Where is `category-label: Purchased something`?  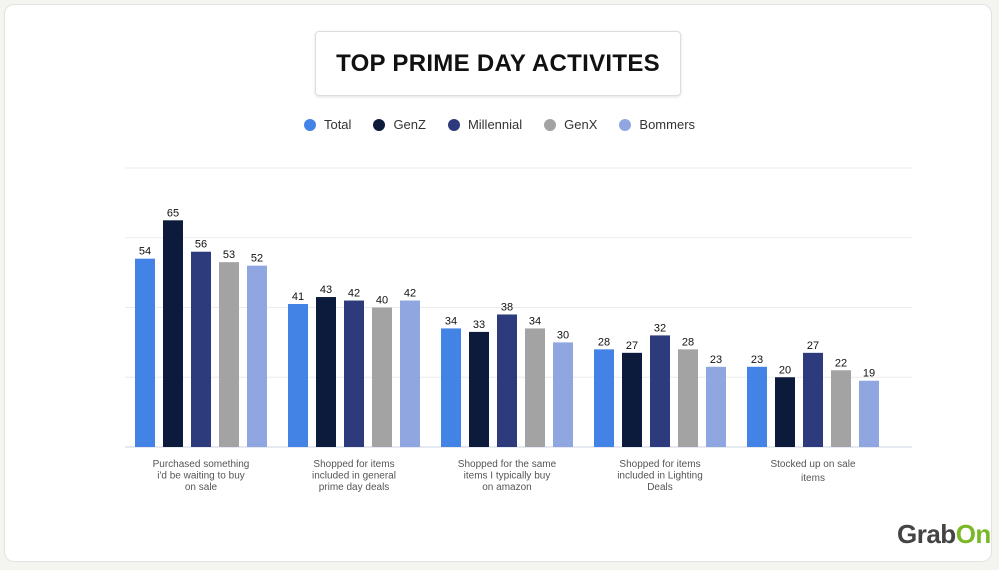 category-label: Purchased something is located at coordinates (201, 464).